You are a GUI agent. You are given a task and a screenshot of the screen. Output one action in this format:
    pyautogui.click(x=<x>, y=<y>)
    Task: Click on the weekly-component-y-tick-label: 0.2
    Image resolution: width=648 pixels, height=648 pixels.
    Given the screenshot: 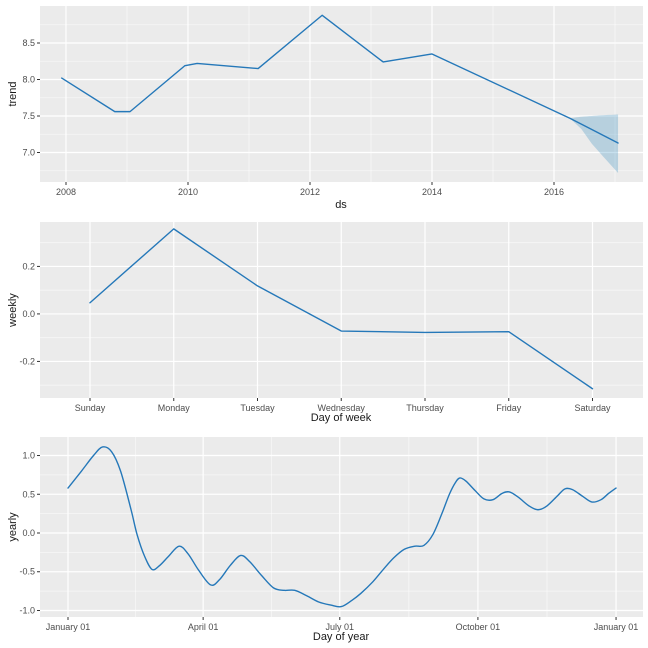 What is the action you would take?
    pyautogui.click(x=28, y=266)
    